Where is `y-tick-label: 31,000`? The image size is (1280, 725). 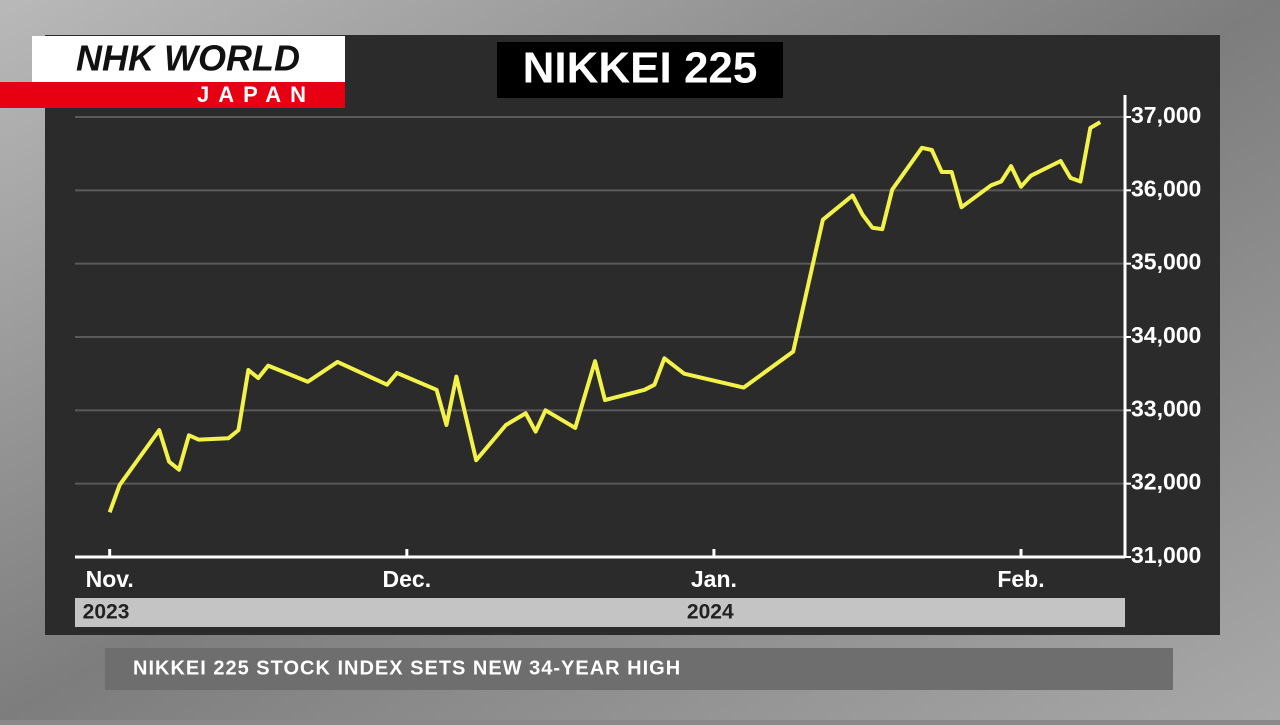
y-tick-label: 31,000 is located at coordinates (1166, 555).